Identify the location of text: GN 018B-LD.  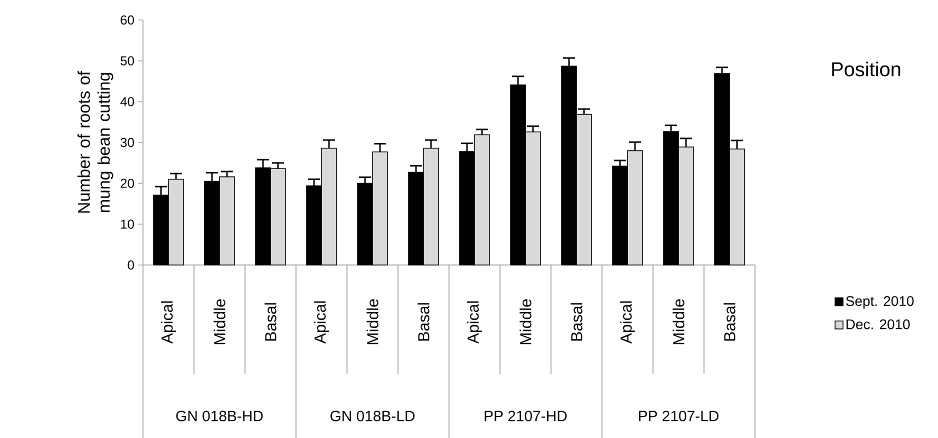
(372, 416).